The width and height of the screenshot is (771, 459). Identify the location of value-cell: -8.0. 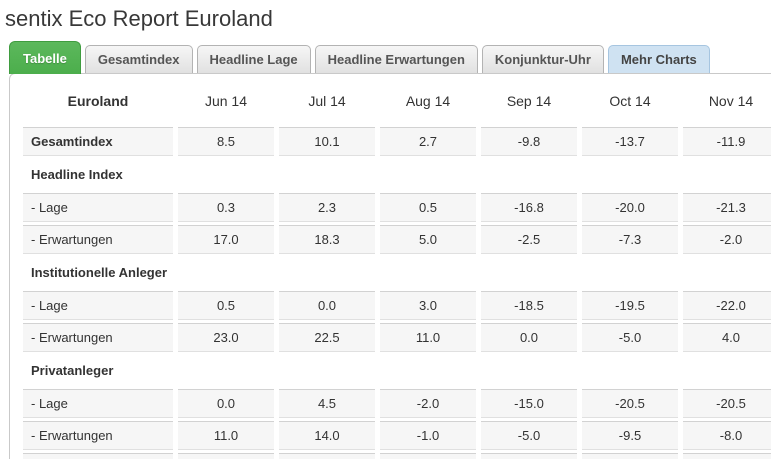
(727, 435).